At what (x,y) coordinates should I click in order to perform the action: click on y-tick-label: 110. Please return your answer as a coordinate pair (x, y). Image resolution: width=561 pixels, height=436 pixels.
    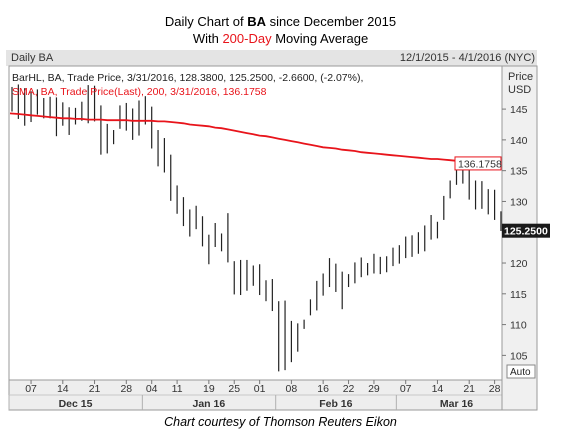
    Looking at the image, I should click on (518, 326).